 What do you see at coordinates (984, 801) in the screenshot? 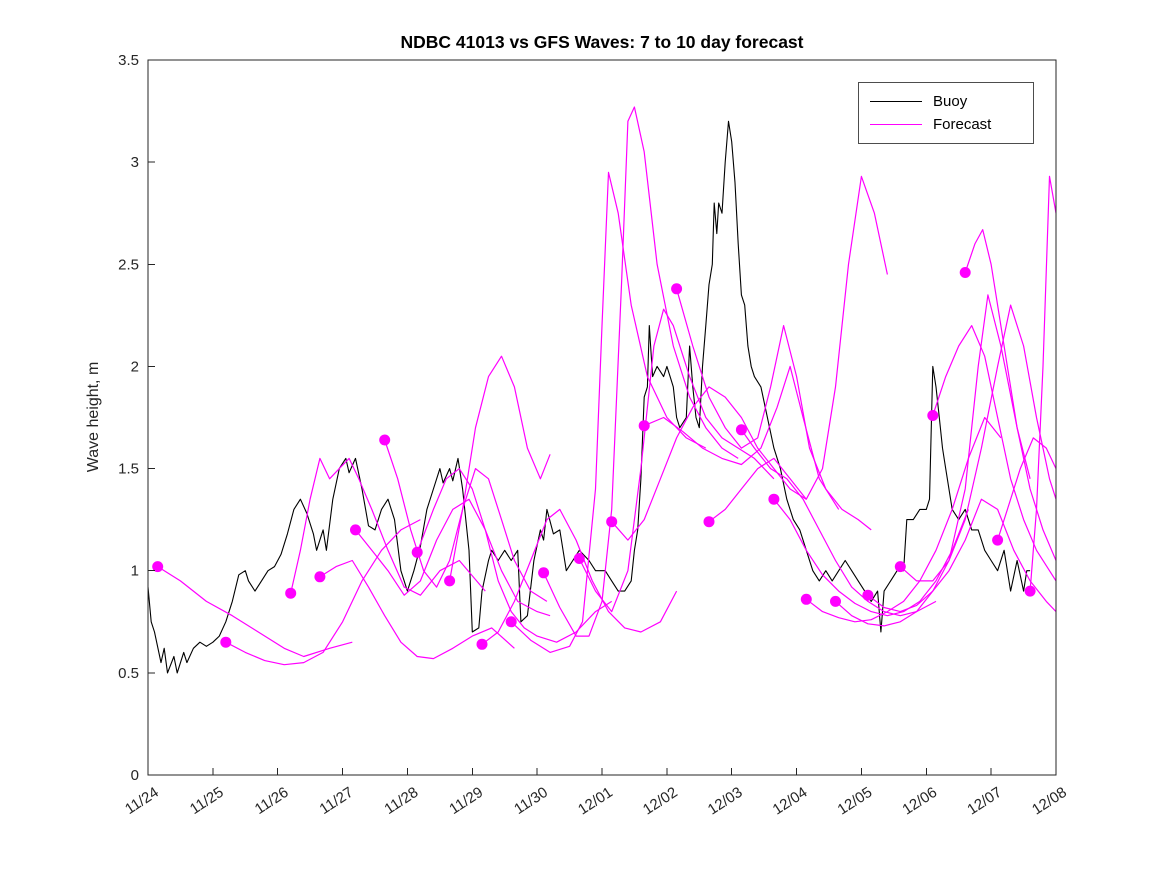
I see `x-tick-label: 12/07` at bounding box center [984, 801].